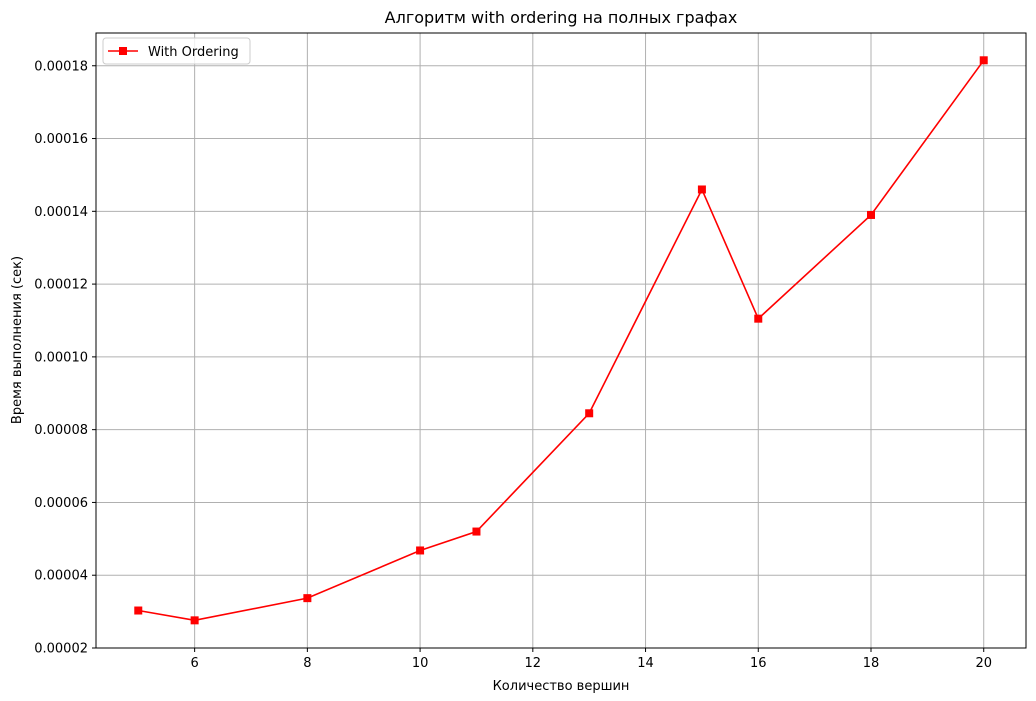 This screenshot has height=701, width=1036. I want to click on y-tick-label: 0.00016, so click(61, 139).